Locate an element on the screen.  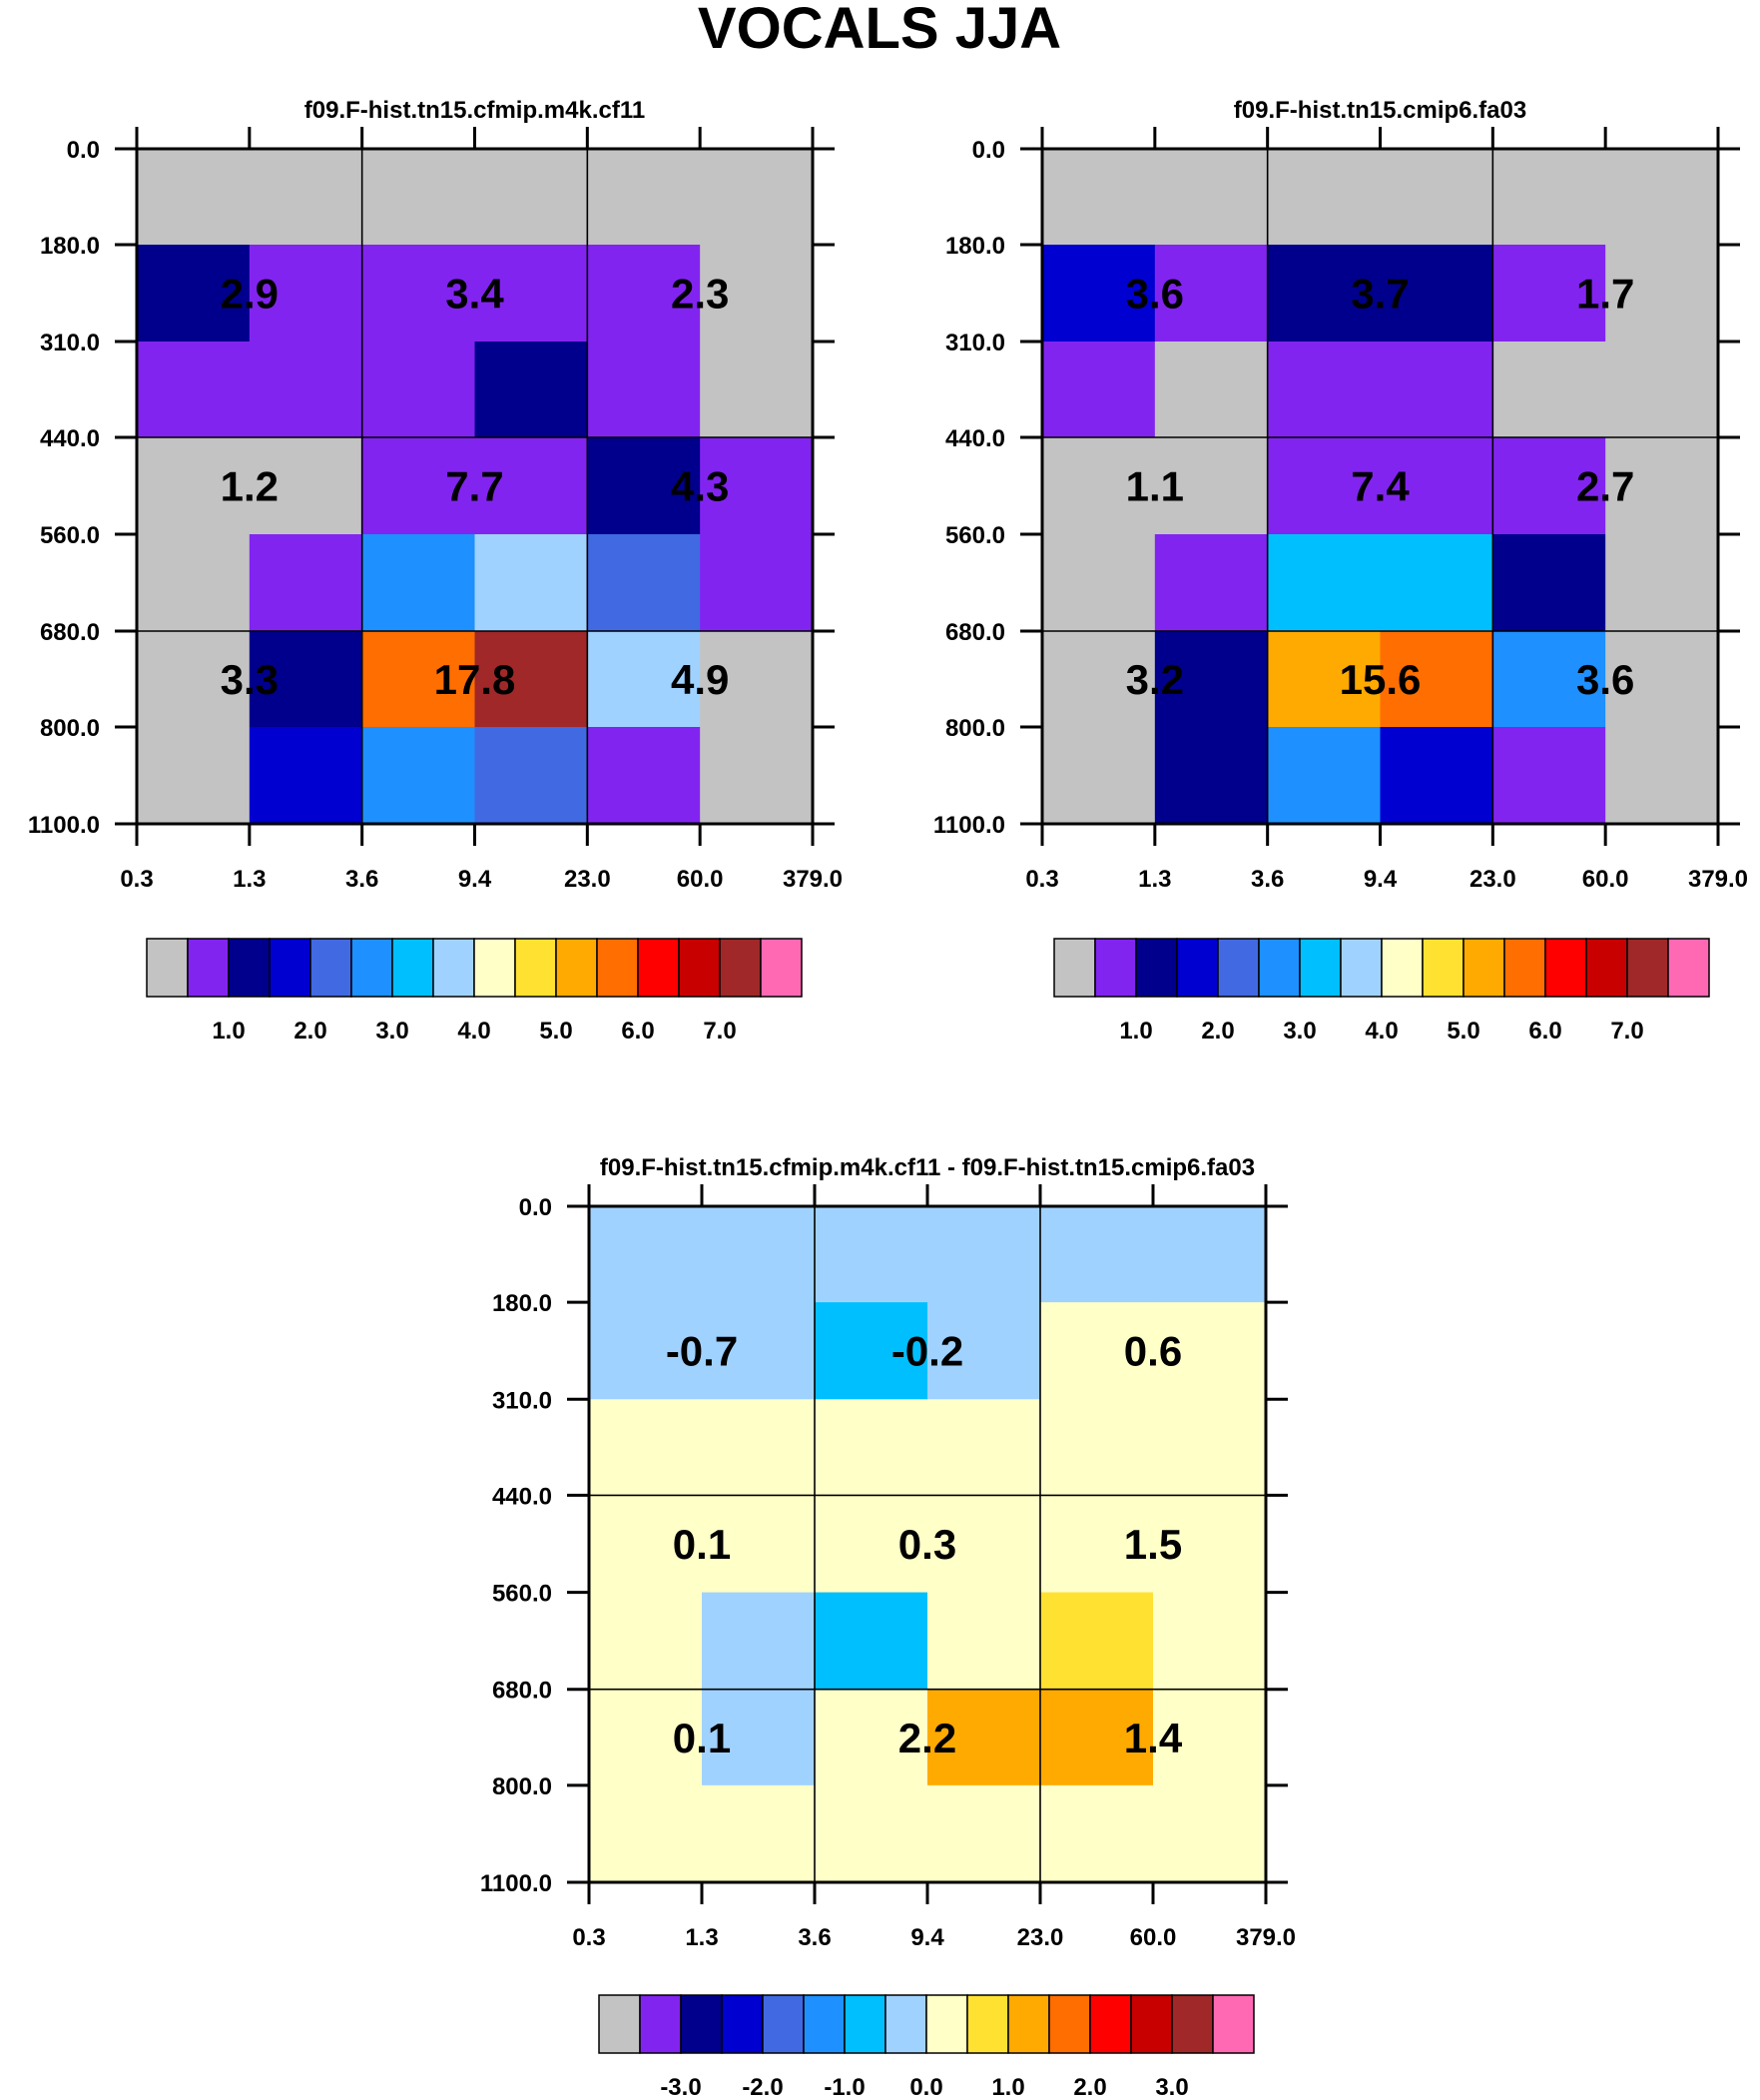
y-tick-label: 800.0 is located at coordinates (70, 728).